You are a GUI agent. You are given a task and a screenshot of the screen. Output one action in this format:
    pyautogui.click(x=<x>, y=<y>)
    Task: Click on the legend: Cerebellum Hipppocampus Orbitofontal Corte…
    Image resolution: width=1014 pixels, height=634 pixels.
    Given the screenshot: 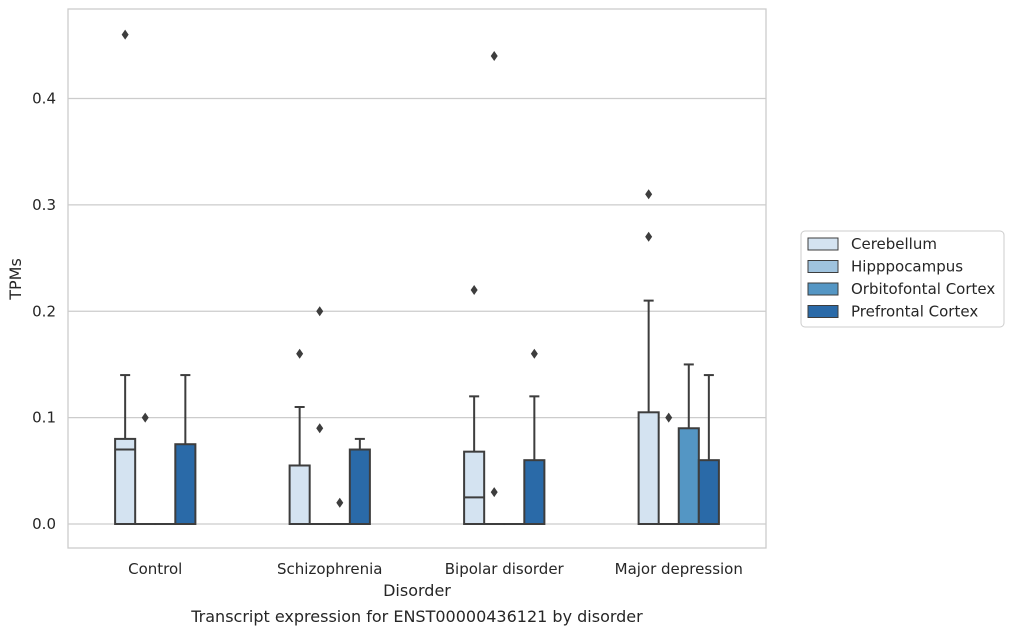 What is the action you would take?
    pyautogui.click(x=902, y=279)
    